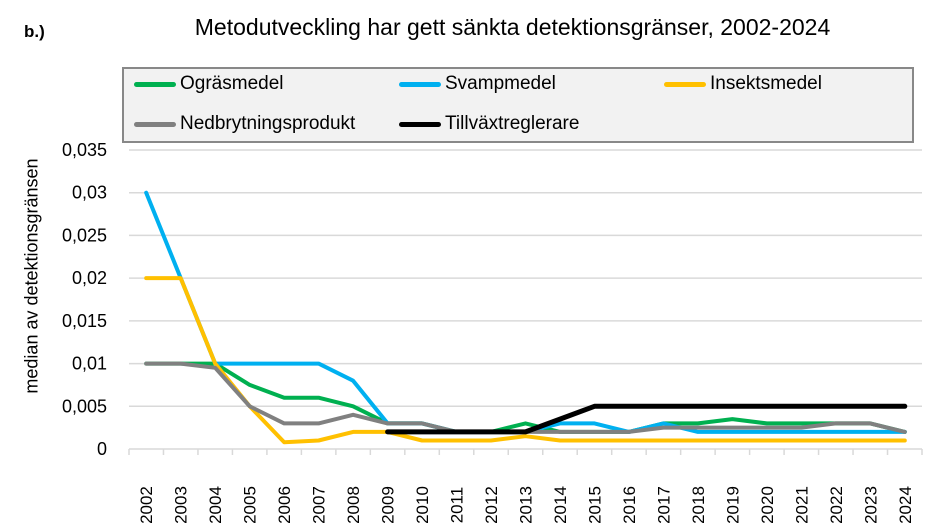  I want to click on x-tick-label: 2023, so click(870, 505).